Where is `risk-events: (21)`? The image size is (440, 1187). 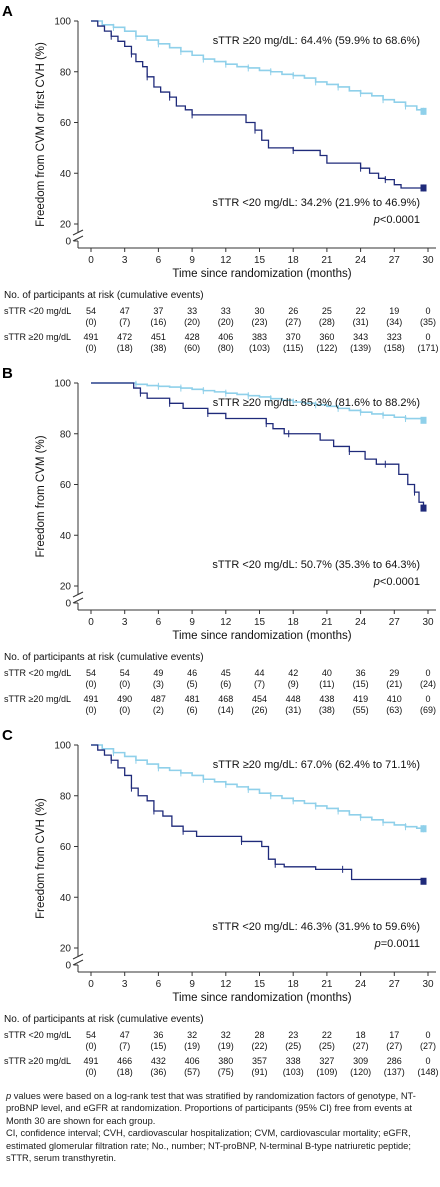 risk-events: (21) is located at coordinates (394, 684).